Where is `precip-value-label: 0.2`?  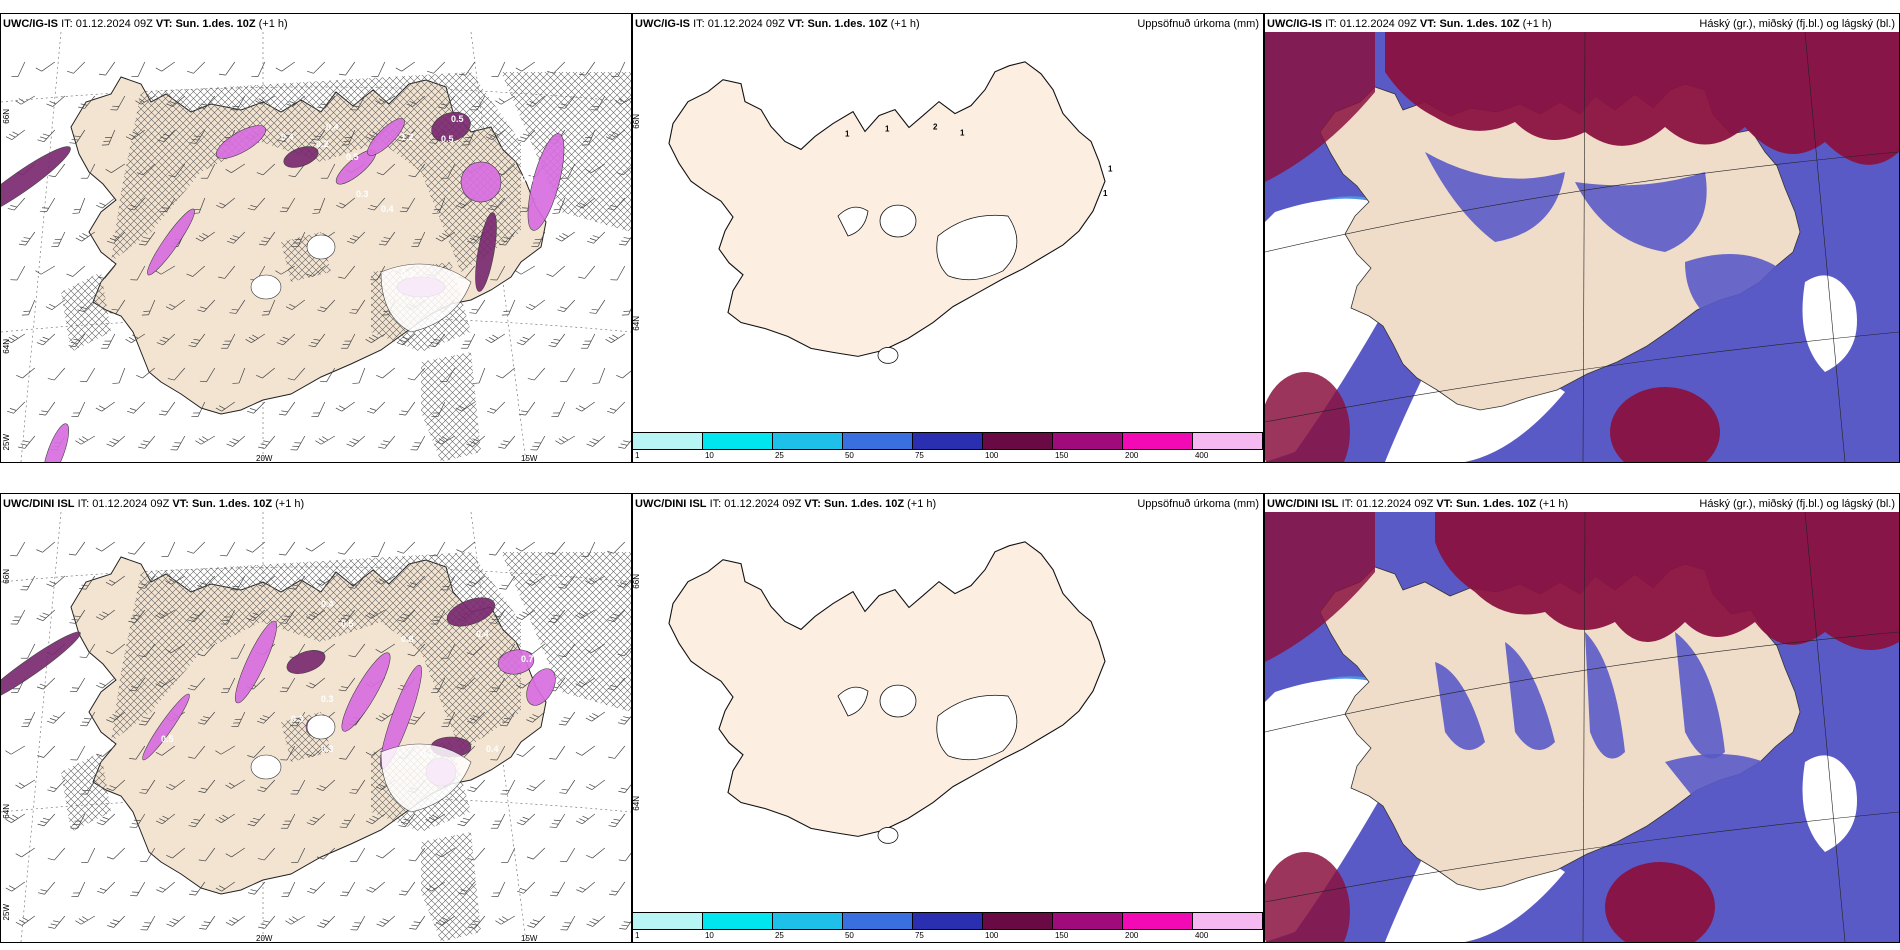
precip-value-label: 0.2 is located at coordinates (322, 144).